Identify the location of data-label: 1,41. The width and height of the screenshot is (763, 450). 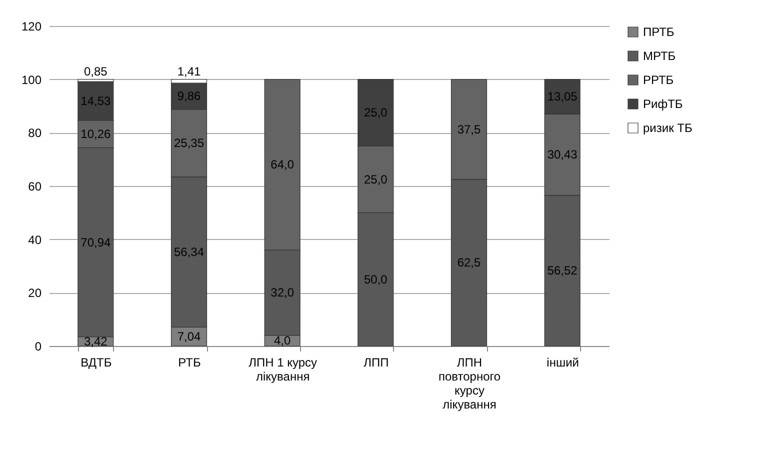
(189, 71).